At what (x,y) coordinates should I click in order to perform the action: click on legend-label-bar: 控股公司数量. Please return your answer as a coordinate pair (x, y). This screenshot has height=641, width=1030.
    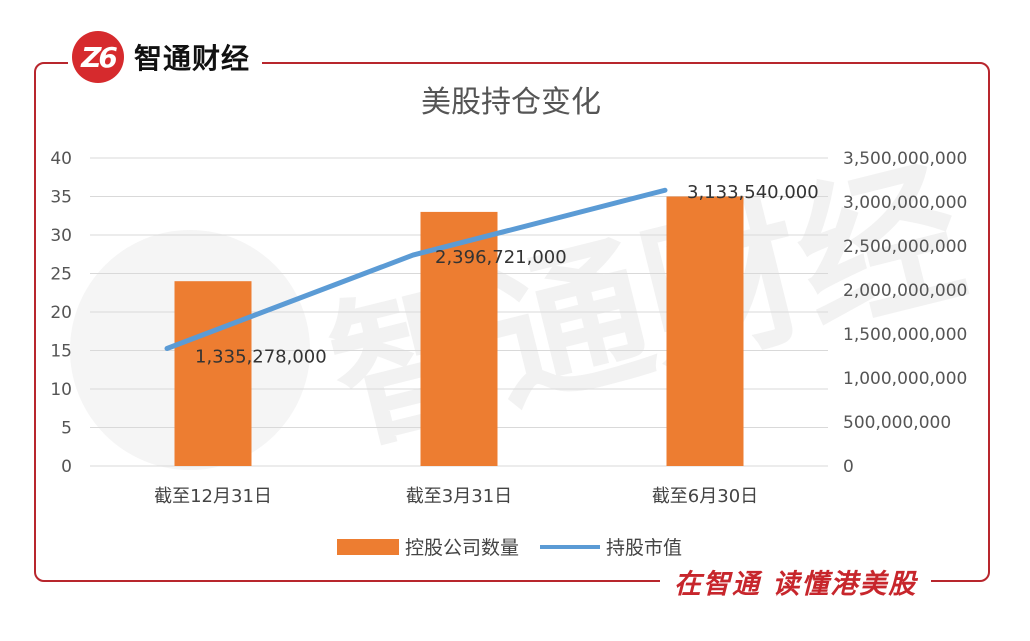
    Looking at the image, I should click on (462, 548).